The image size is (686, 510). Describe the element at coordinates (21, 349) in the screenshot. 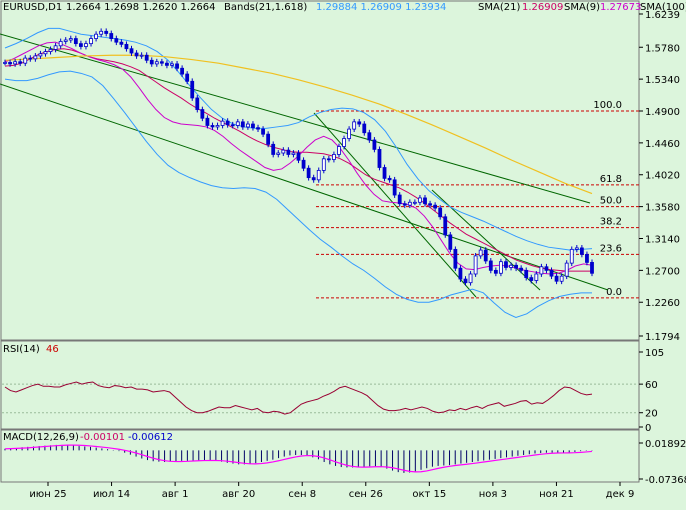

I see `rsi-label: RSI(14)` at that location.